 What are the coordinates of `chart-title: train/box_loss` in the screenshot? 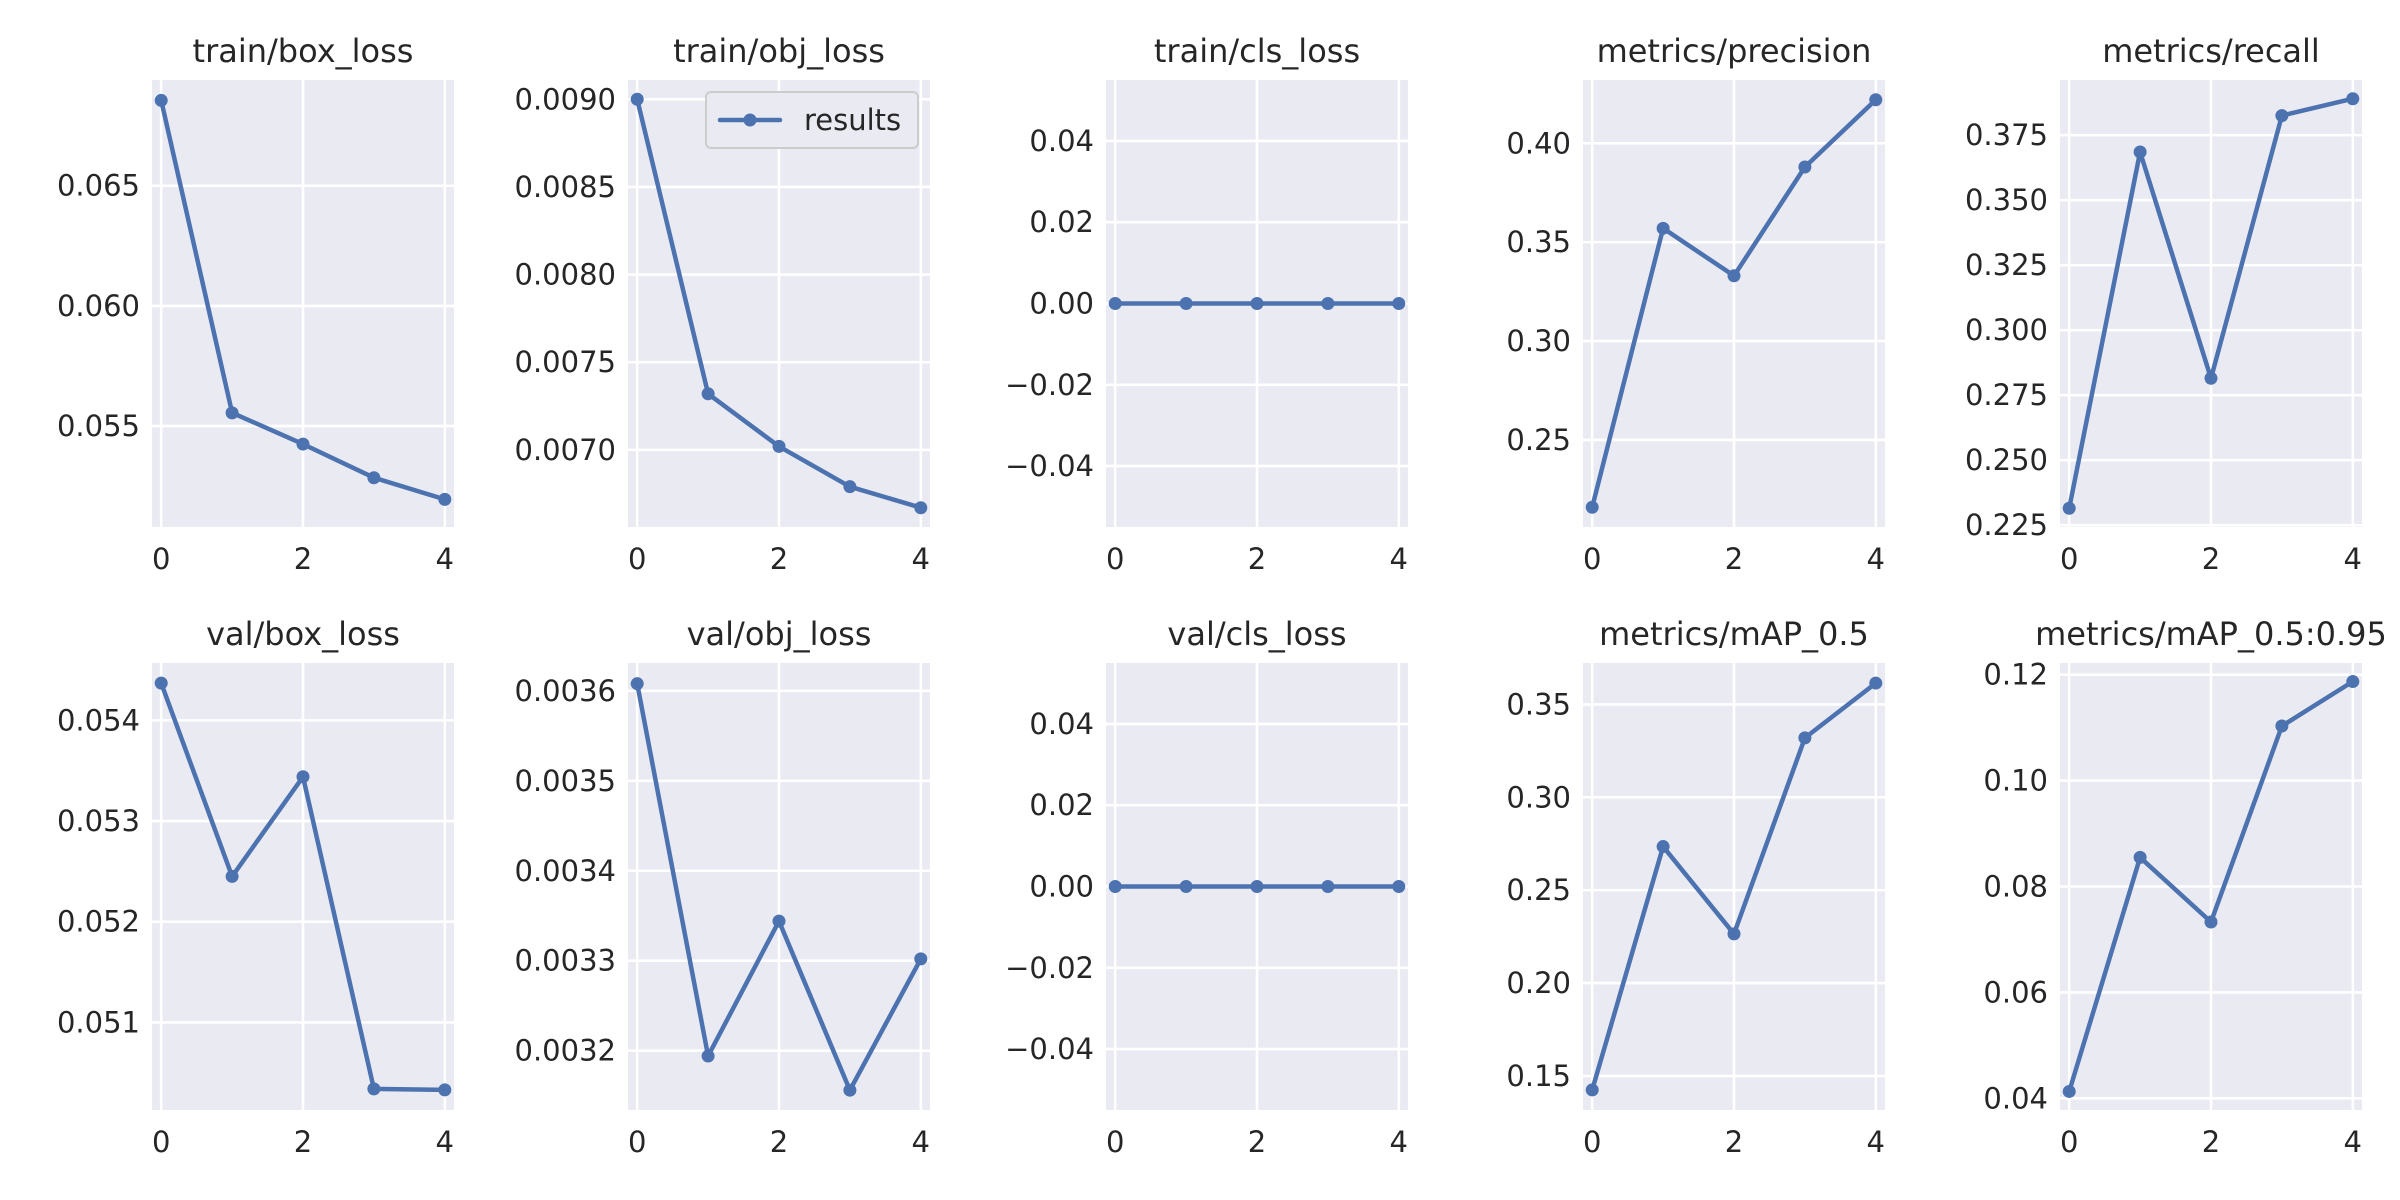 It's located at (303, 51).